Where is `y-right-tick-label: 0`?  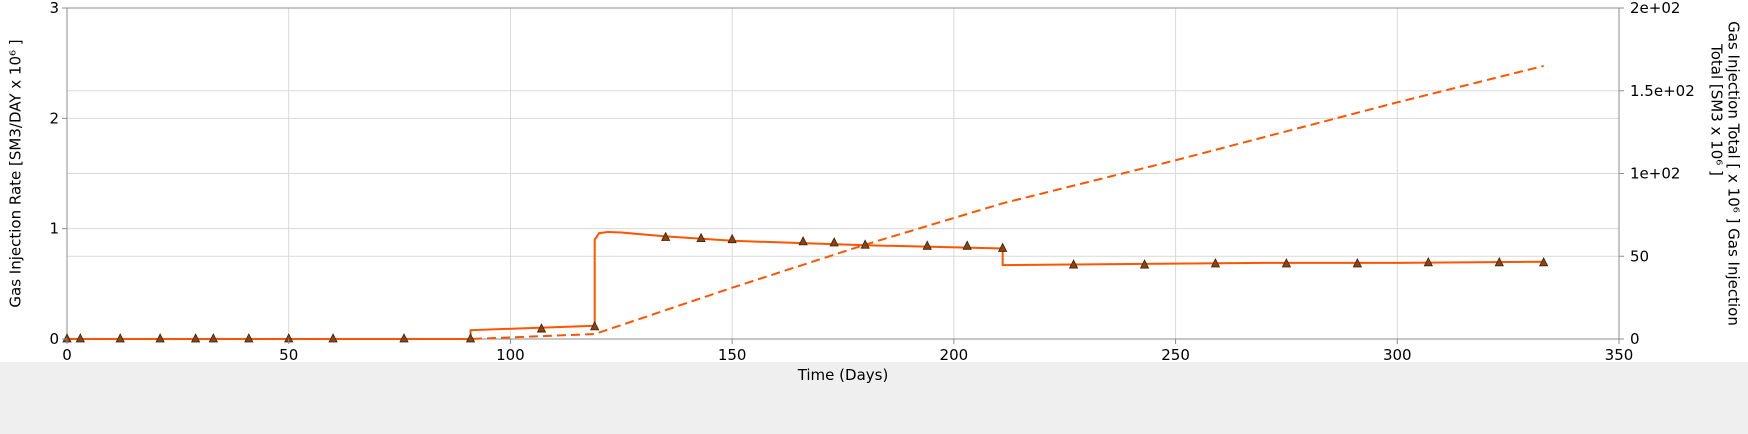 y-right-tick-label: 0 is located at coordinates (1635, 339).